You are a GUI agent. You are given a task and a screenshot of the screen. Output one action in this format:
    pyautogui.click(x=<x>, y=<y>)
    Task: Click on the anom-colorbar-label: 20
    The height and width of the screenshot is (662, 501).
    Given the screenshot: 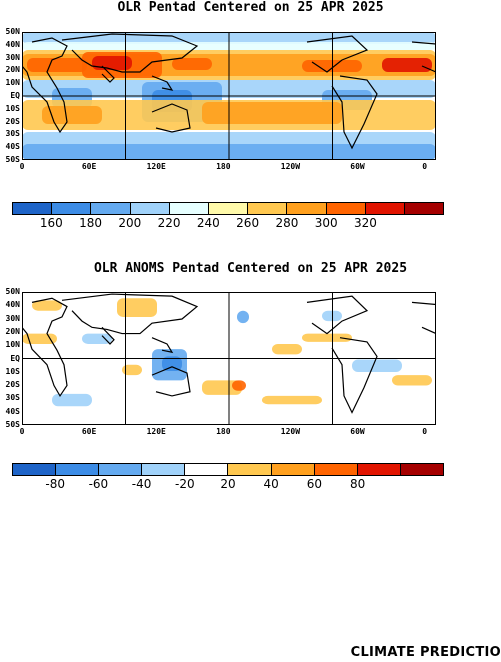 What is the action you would take?
    pyautogui.click(x=228, y=484)
    